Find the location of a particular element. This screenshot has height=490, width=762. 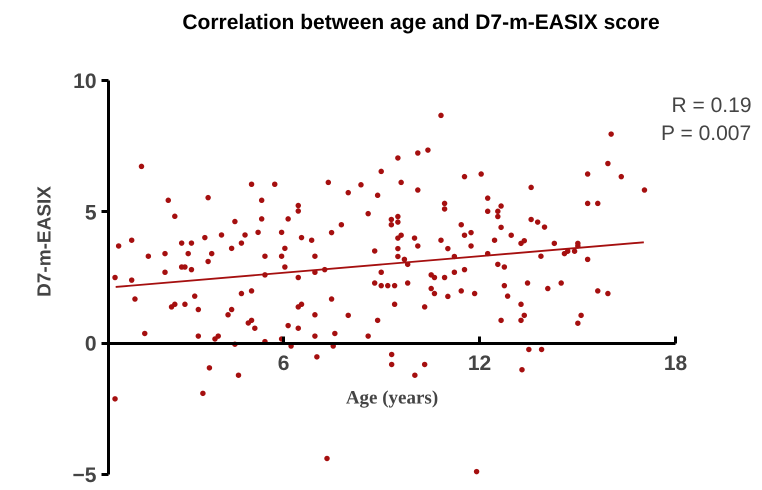

y-tick-label: 0 is located at coordinates (90, 344).